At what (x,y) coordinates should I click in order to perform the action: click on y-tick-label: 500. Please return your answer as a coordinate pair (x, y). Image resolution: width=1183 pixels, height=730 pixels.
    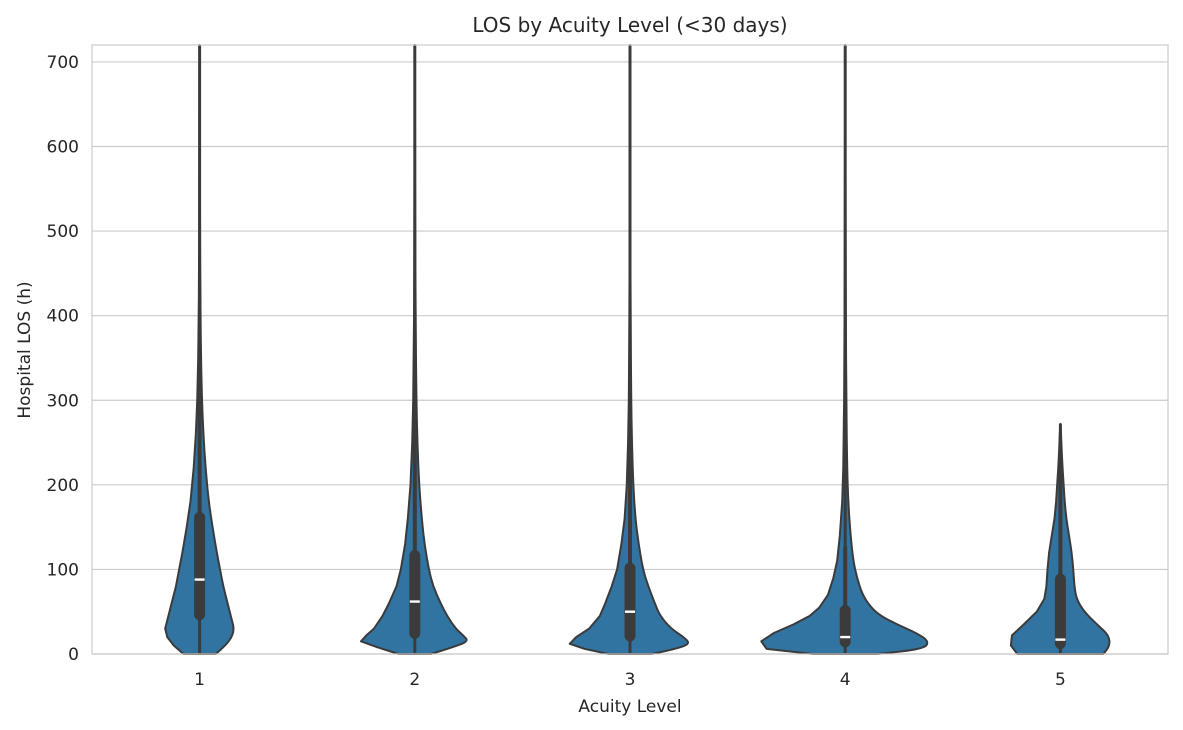
    Looking at the image, I should click on (63, 232).